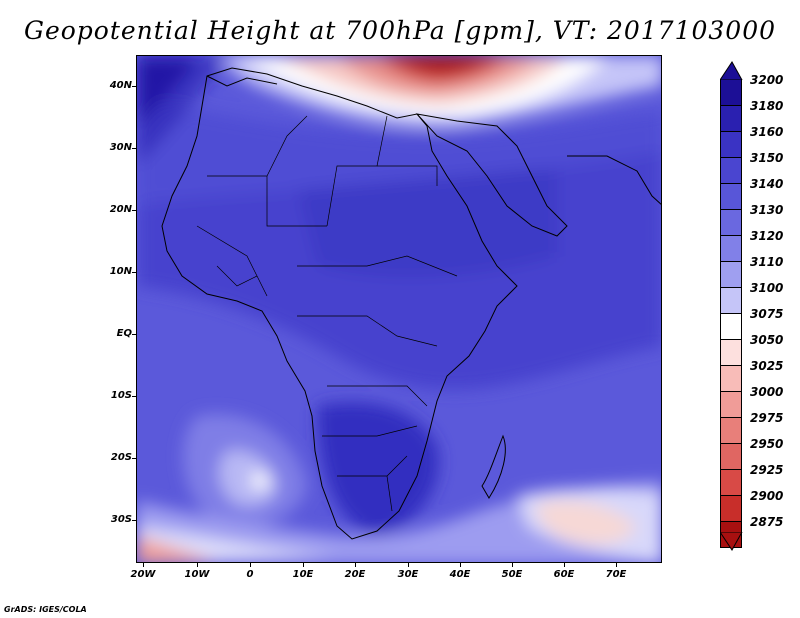  I want to click on colorbar-label: 3160, so click(767, 132).